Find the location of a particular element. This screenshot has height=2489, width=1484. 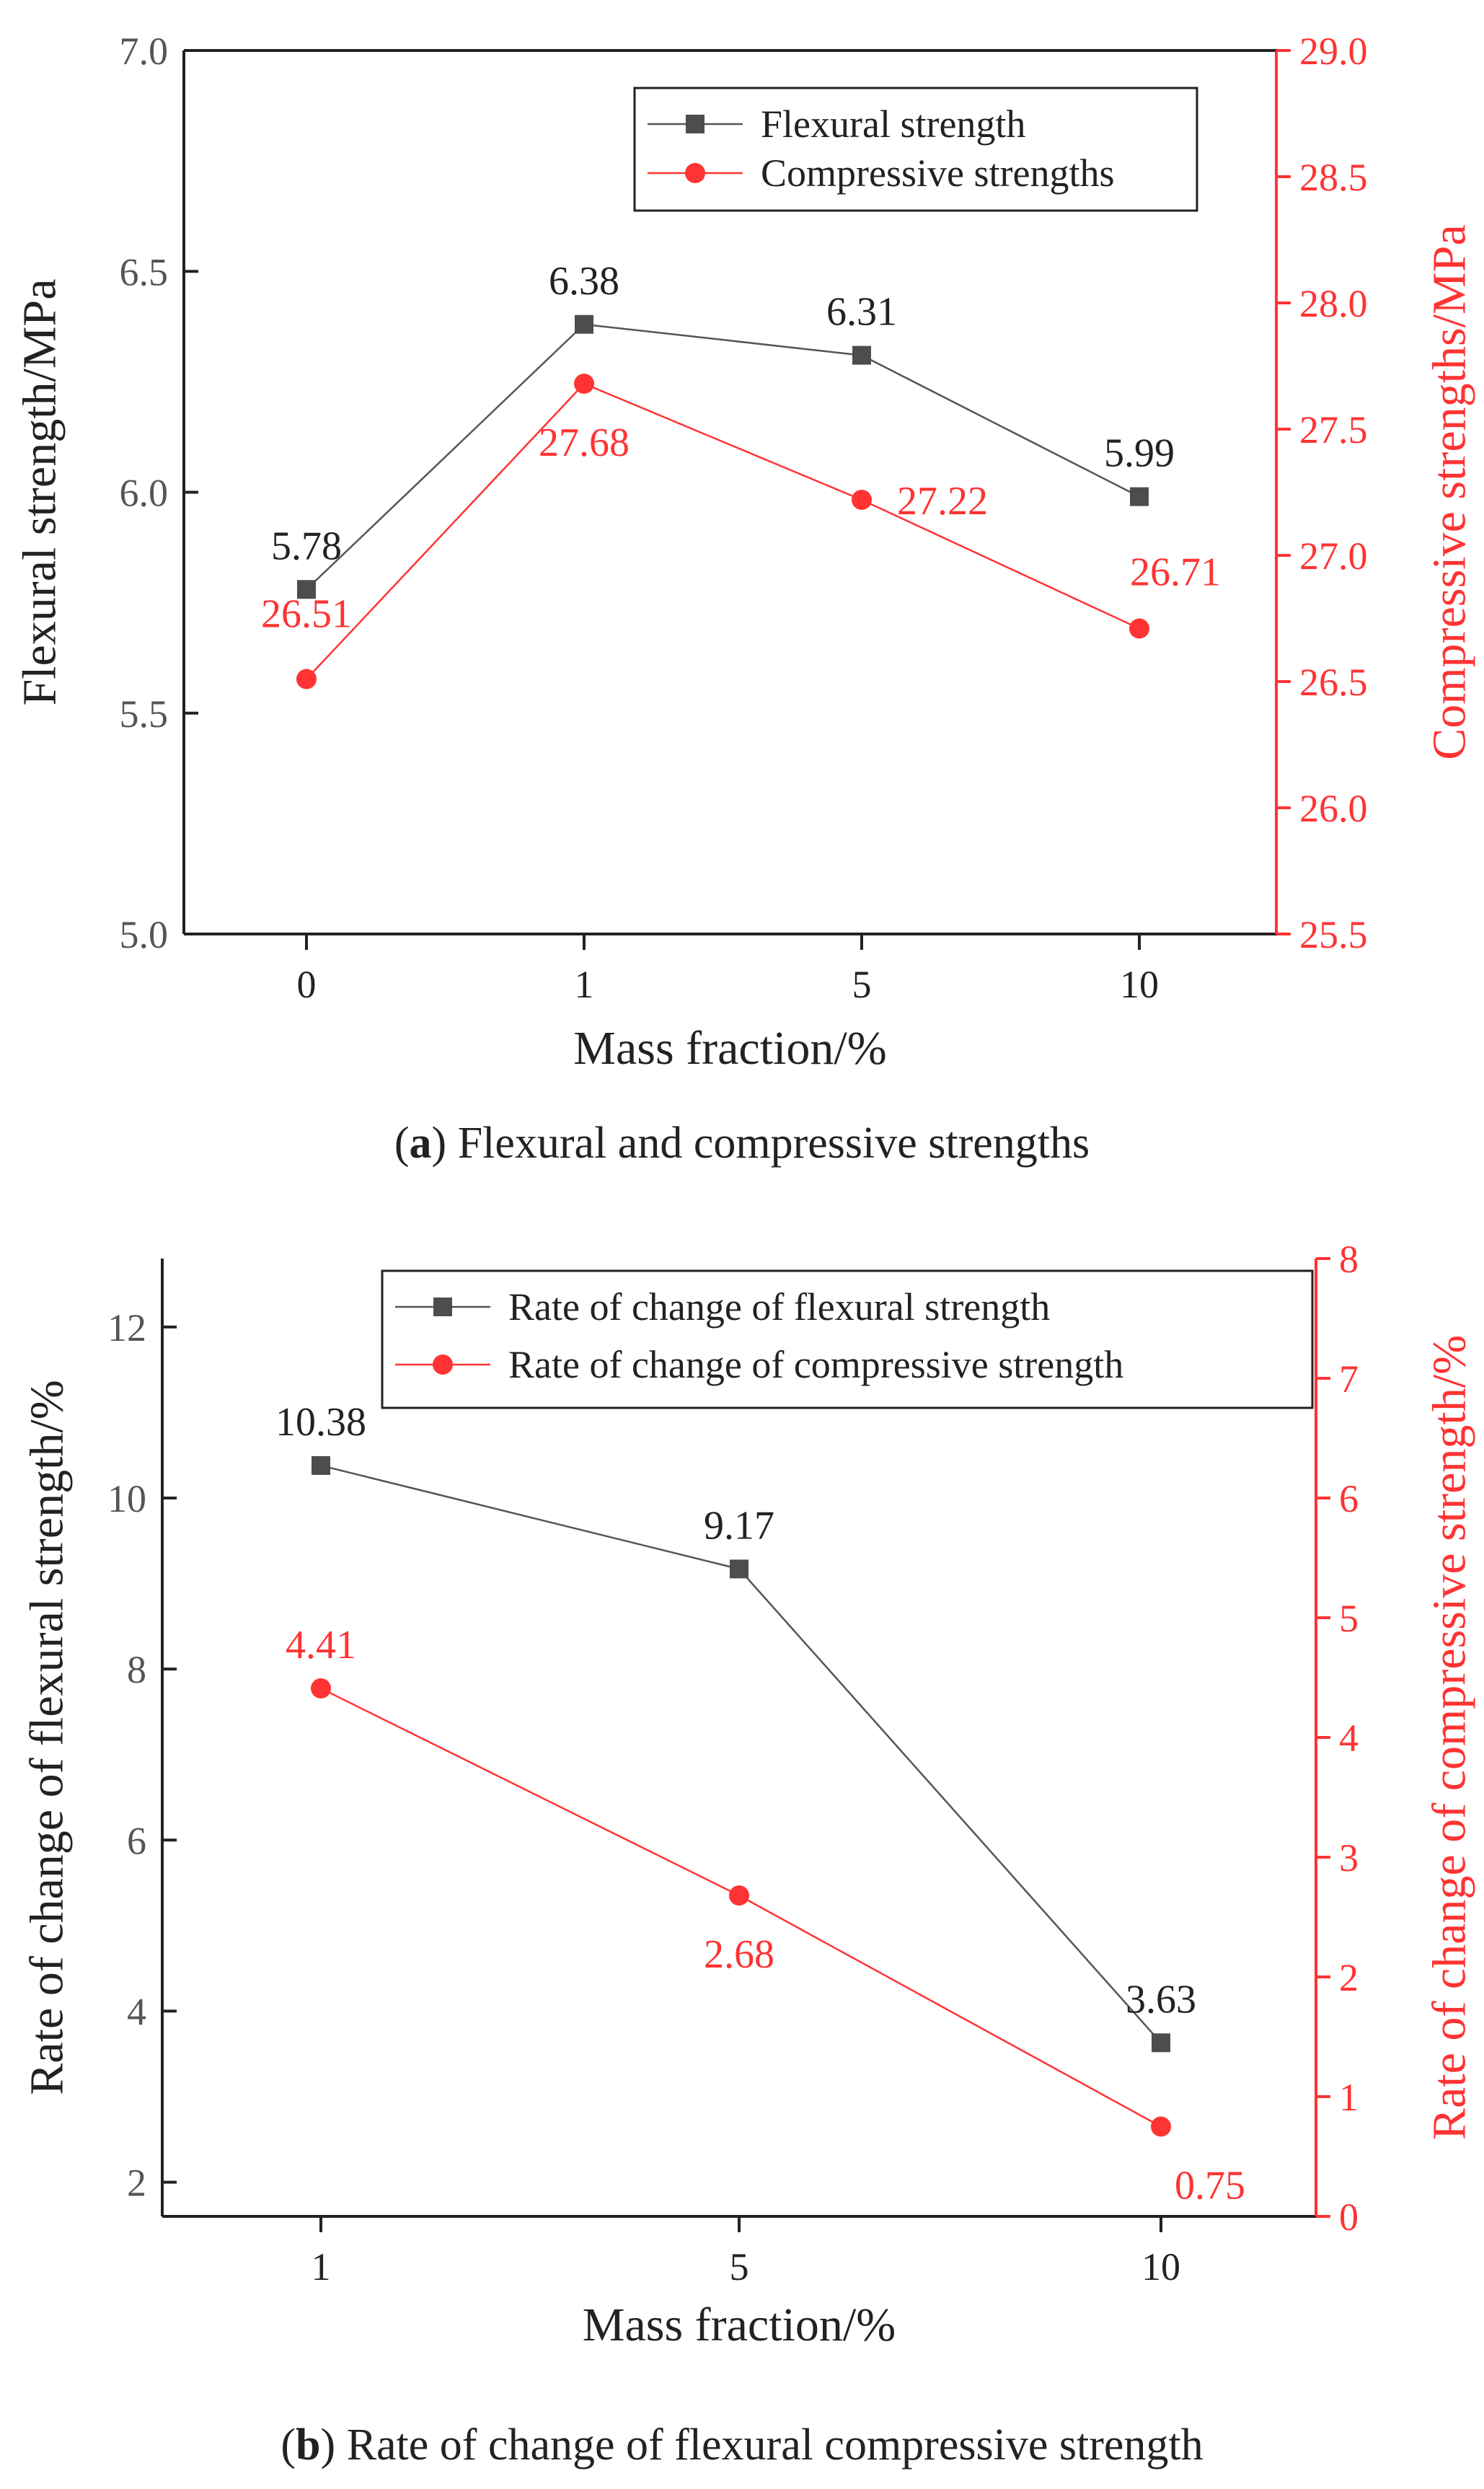

chart-a-series-1-line is located at coordinates (723, 457).